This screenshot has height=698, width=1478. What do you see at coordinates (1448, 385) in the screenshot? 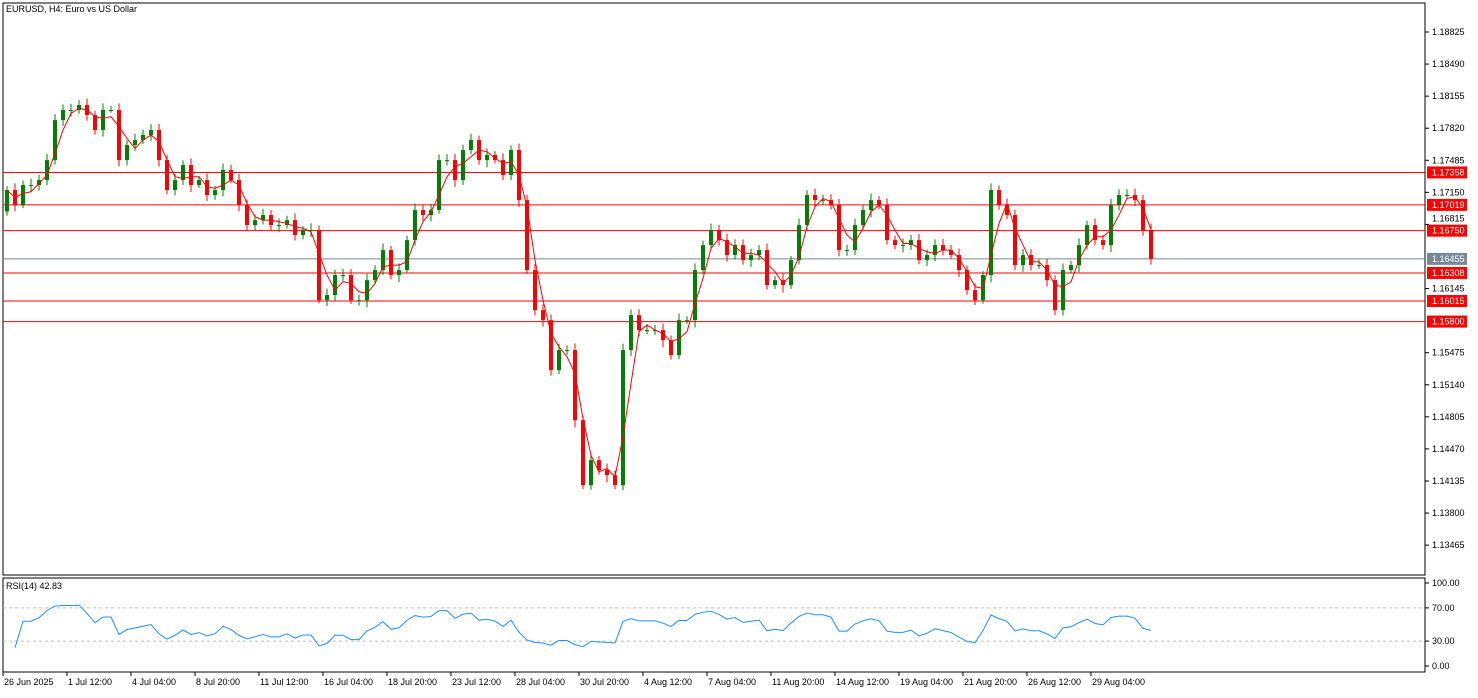
I see `price-tick-label: 1.15140` at bounding box center [1448, 385].